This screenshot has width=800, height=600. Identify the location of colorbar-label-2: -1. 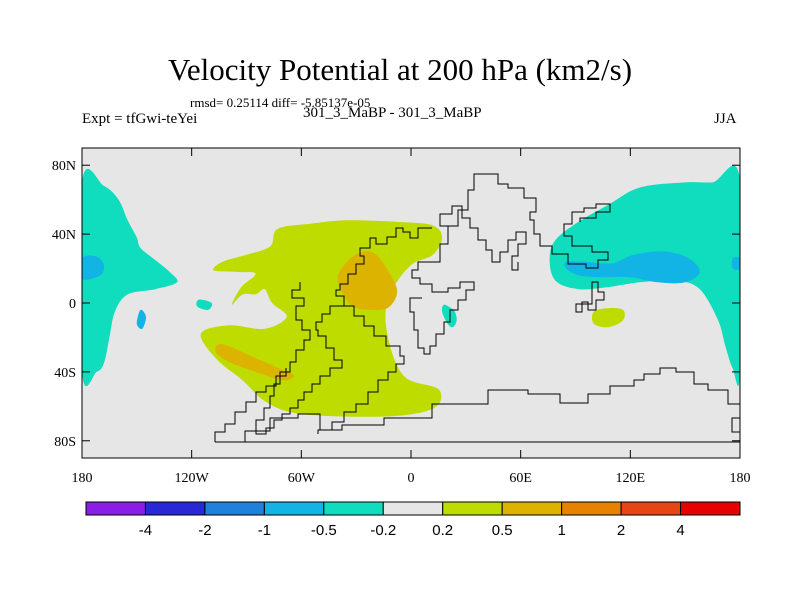
(264, 530).